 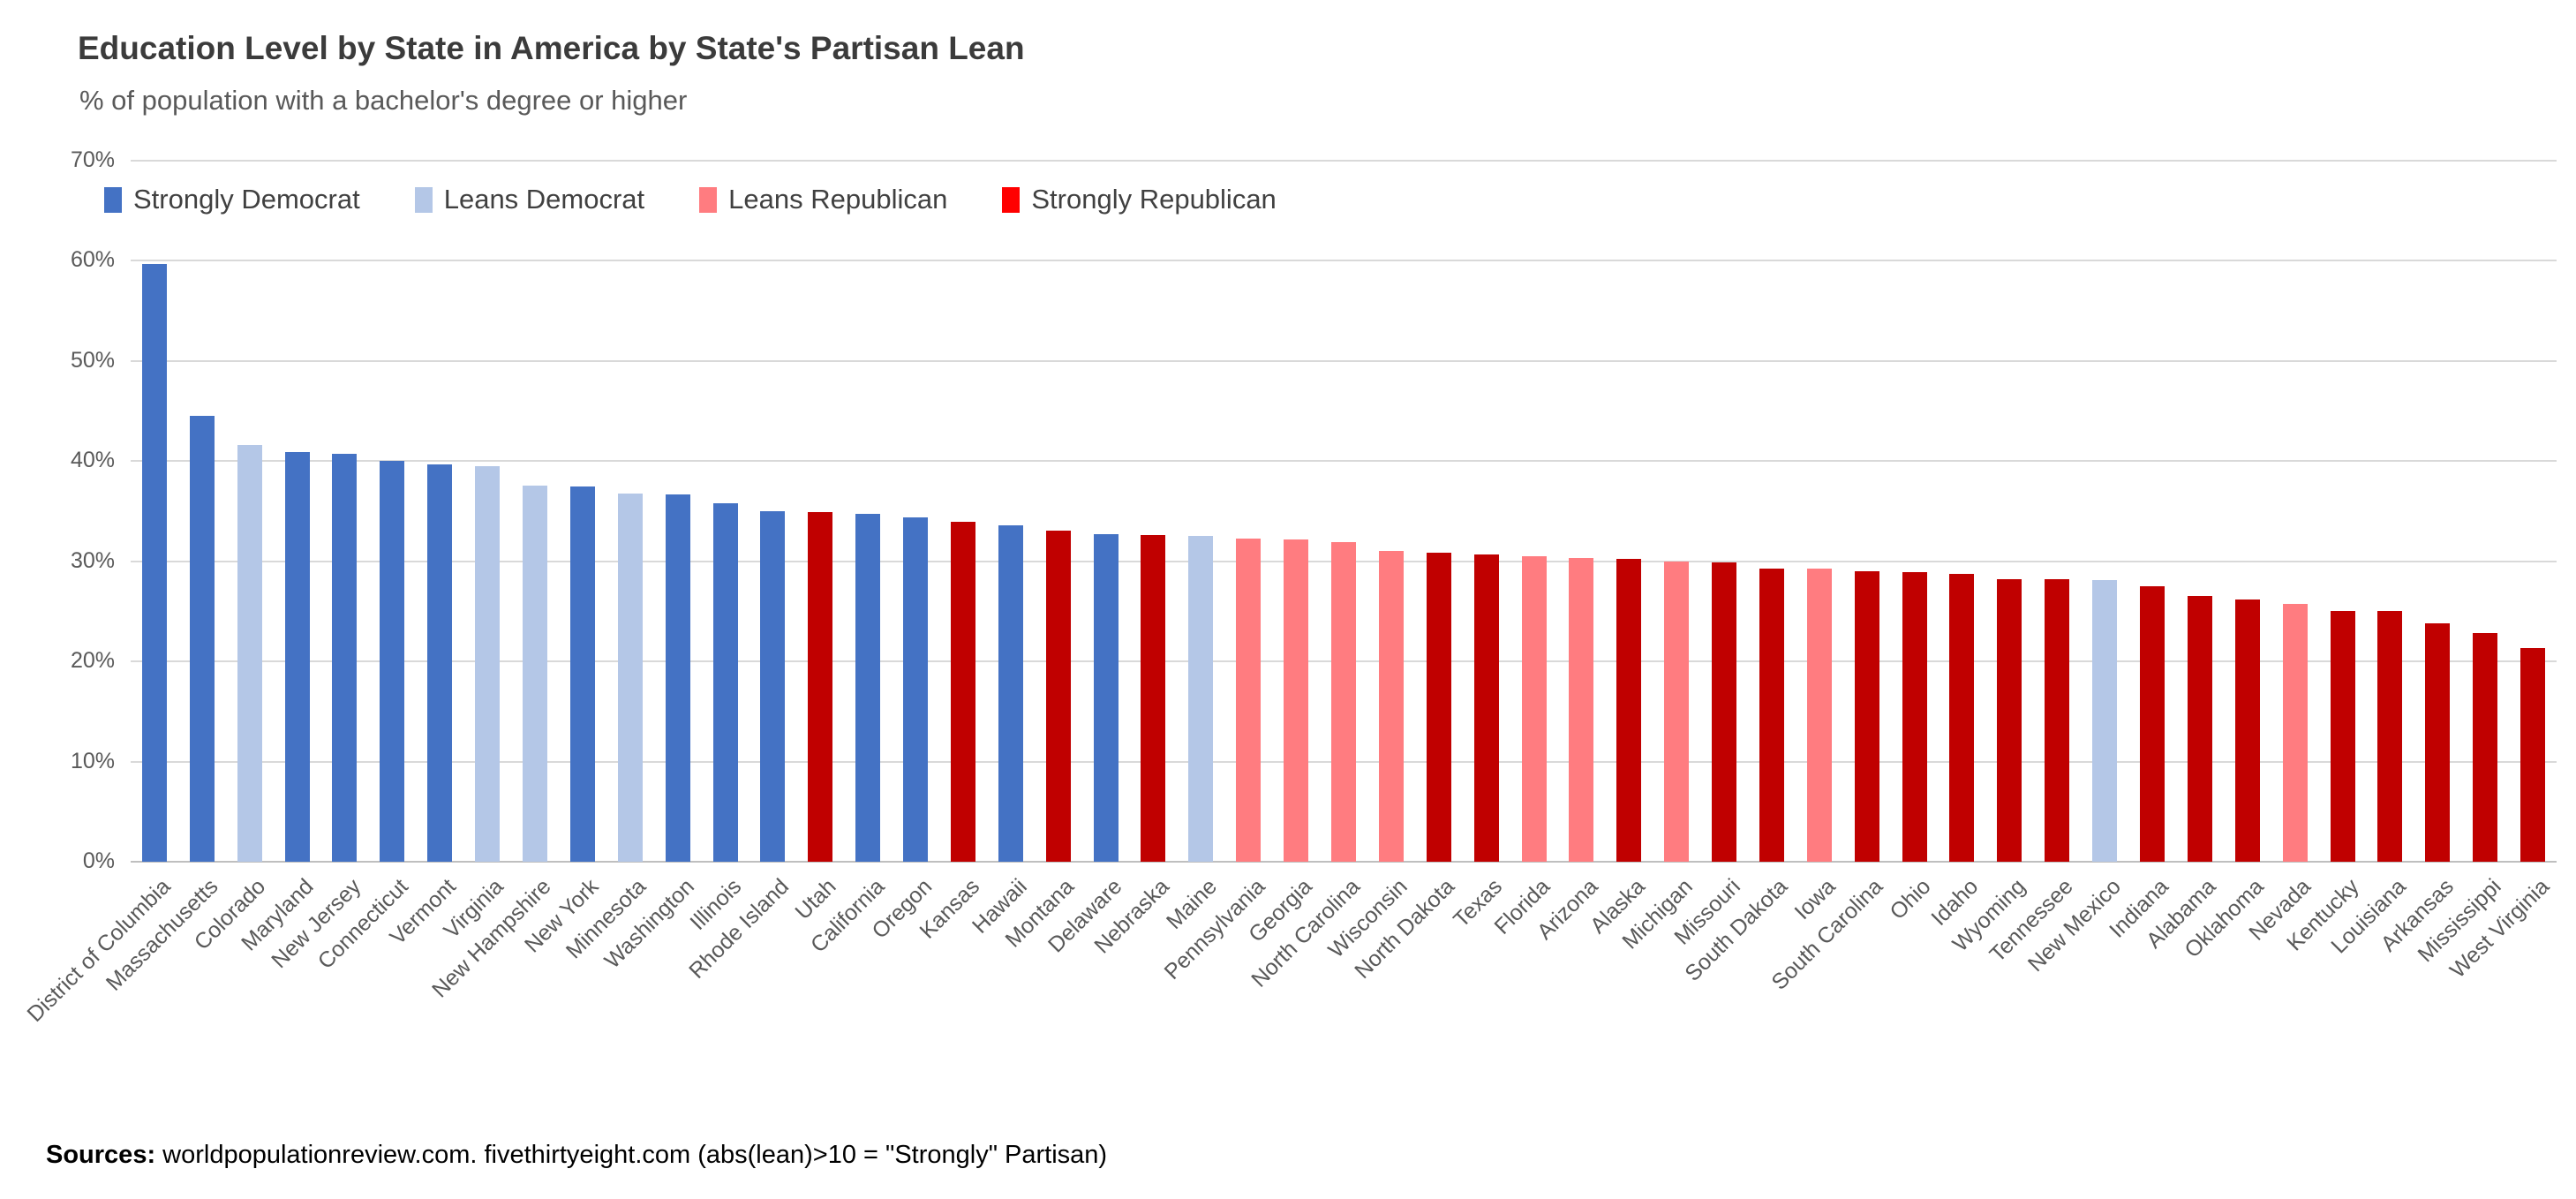 I want to click on bar-north-carolina, so click(x=1344, y=702).